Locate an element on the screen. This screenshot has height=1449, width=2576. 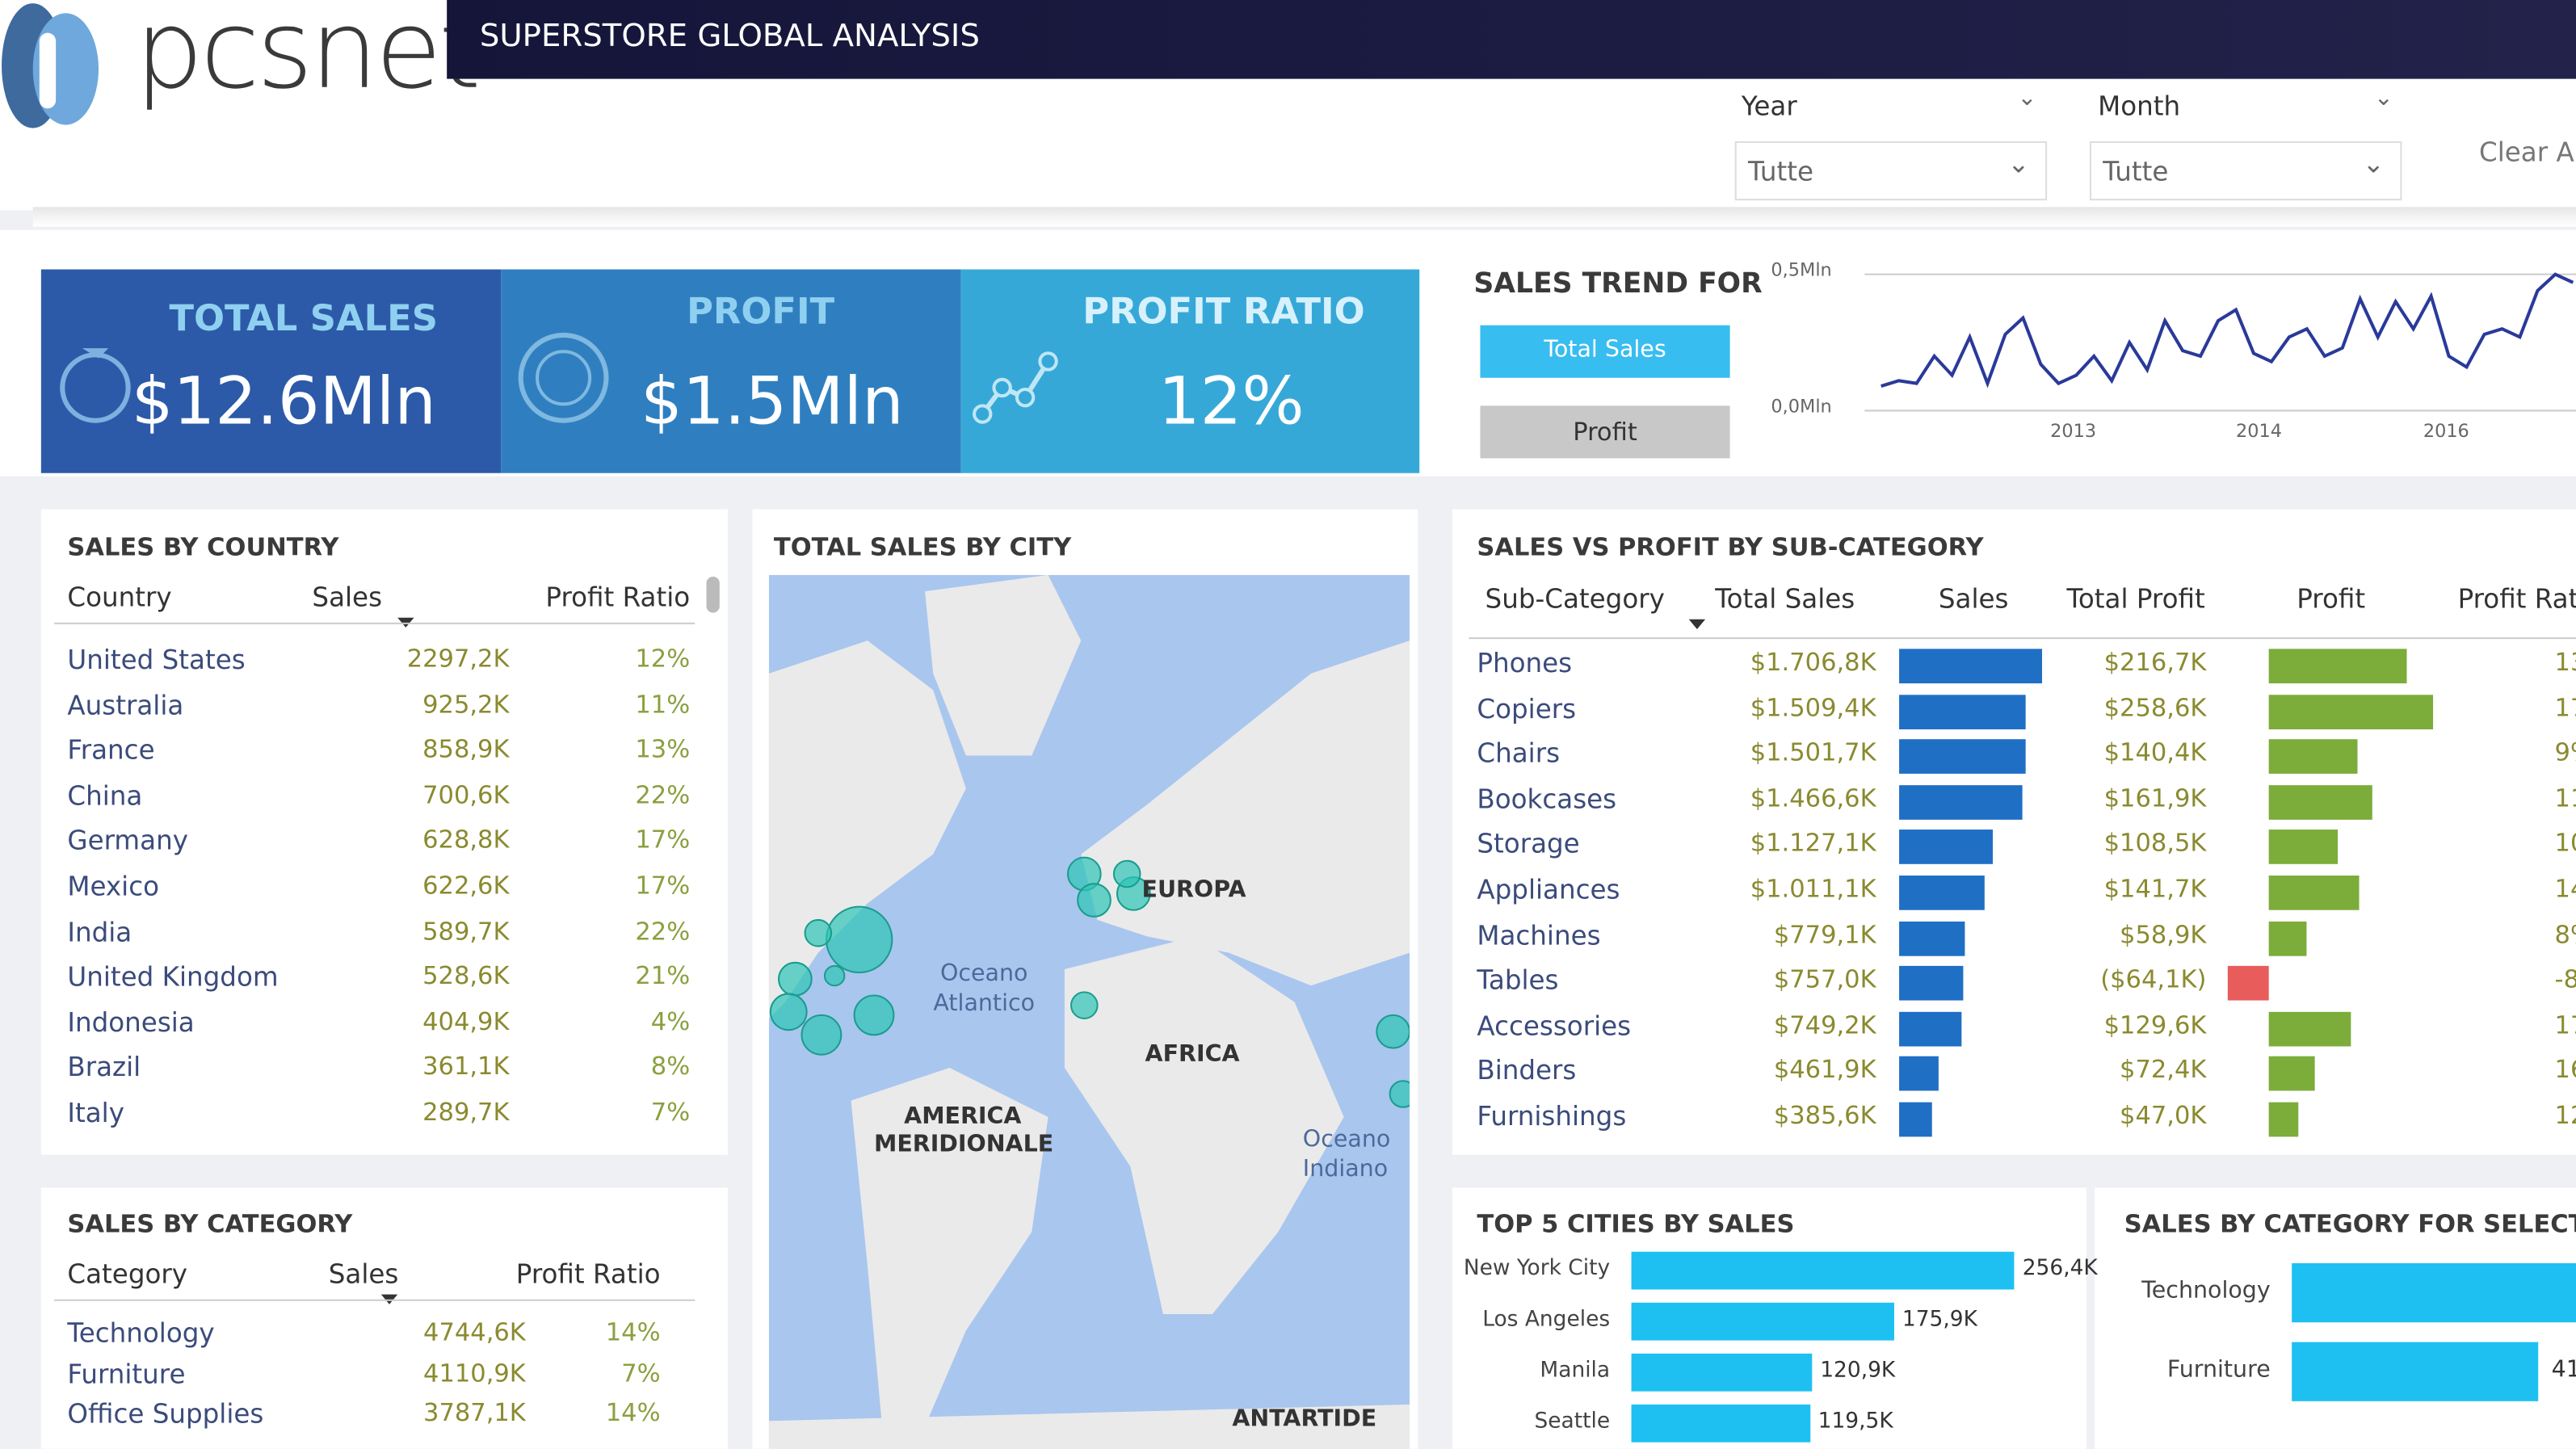
trend-line is located at coordinates (2227, 330).